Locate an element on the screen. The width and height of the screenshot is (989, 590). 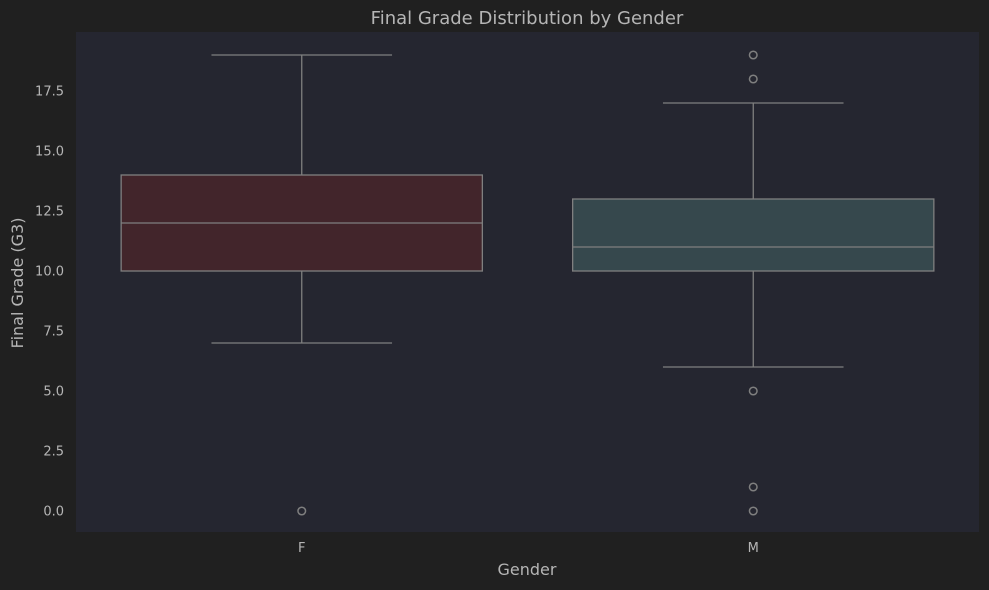
x-axis-label: Gender is located at coordinates (527, 569).